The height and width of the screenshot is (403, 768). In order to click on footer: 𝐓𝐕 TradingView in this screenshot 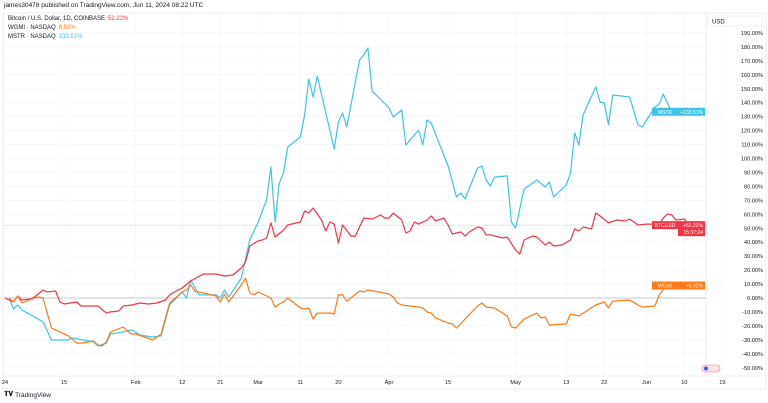, I will do `click(27, 395)`.